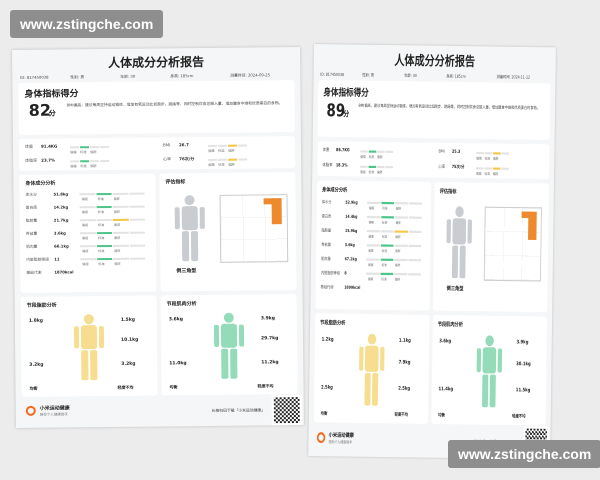 The height and width of the screenshot is (480, 600). Describe the element at coordinates (183, 145) in the screenshot. I see `metric-value: 26.7` at that location.